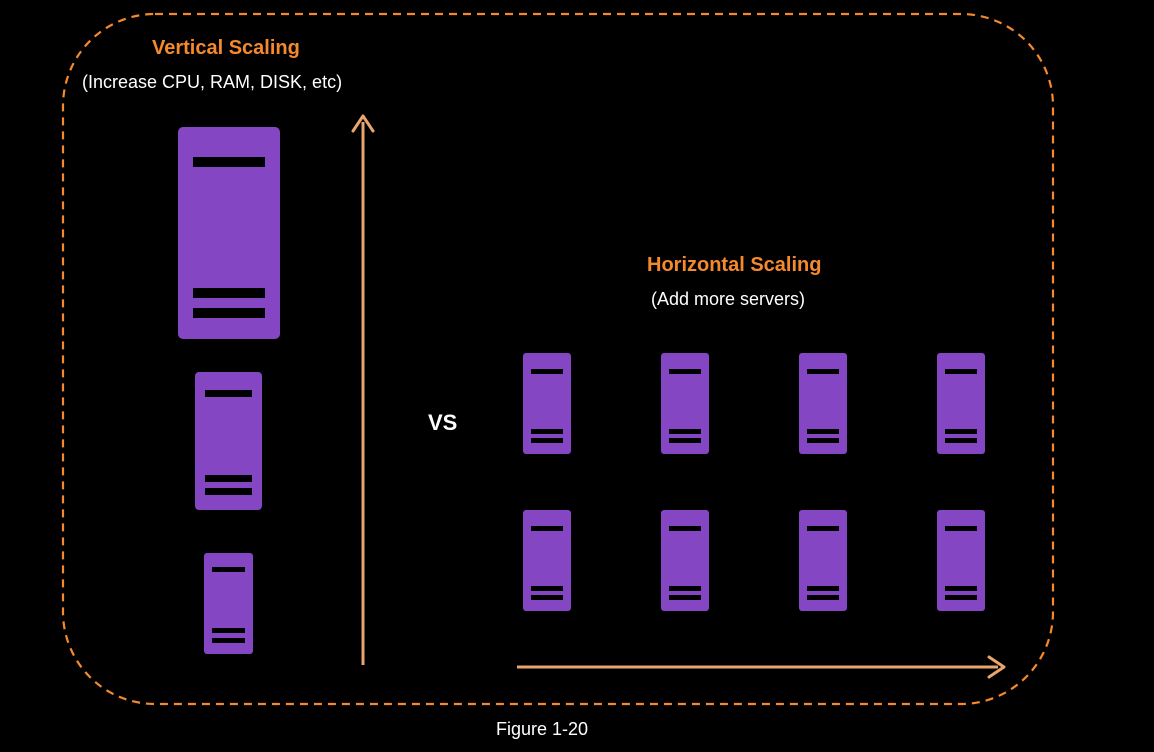 This screenshot has height=752, width=1154. Describe the element at coordinates (443, 422) in the screenshot. I see `vs-label: VS` at that location.